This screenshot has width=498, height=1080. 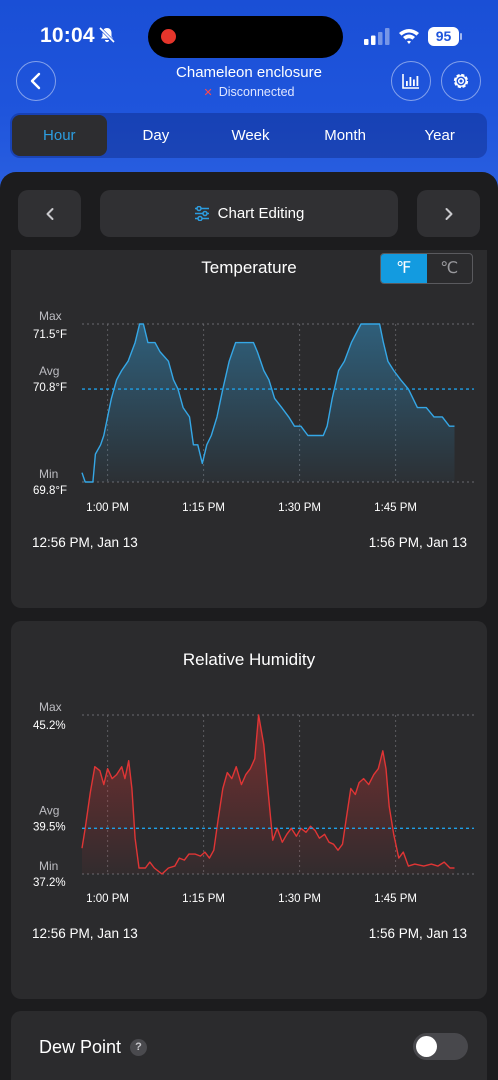 I want to click on avg-marker-value: 70.8°F, so click(x=50, y=388).